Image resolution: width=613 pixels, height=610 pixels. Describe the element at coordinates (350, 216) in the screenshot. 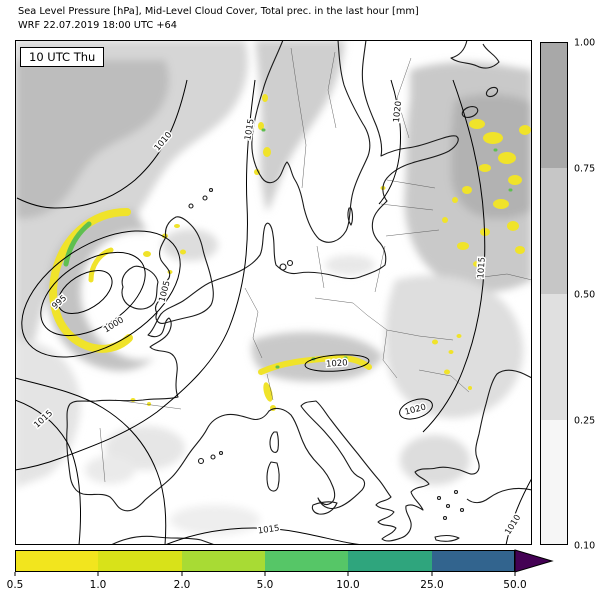

I see `island-gotland` at that location.